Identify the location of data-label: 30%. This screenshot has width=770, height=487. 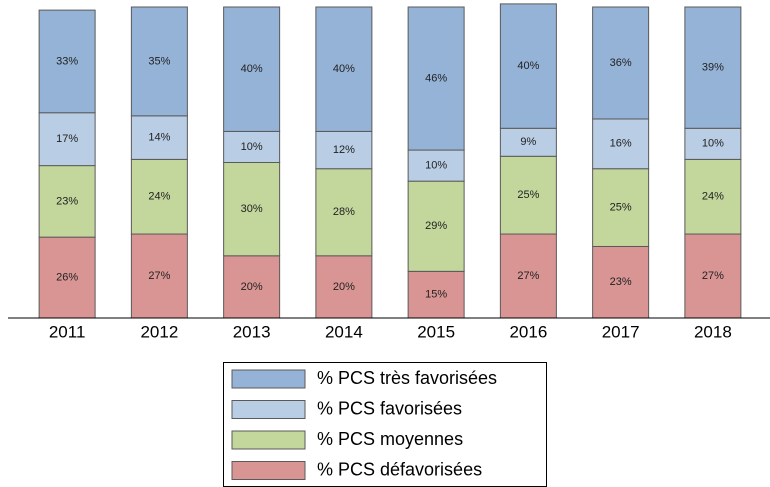
(252, 209).